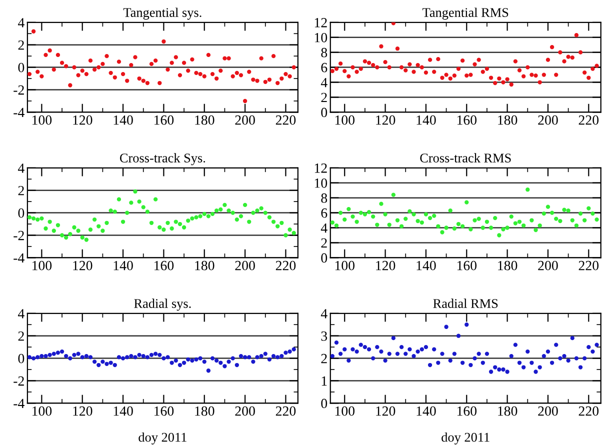  Describe the element at coordinates (465, 303) in the screenshot. I see `chart-title: Radial RMS` at that location.